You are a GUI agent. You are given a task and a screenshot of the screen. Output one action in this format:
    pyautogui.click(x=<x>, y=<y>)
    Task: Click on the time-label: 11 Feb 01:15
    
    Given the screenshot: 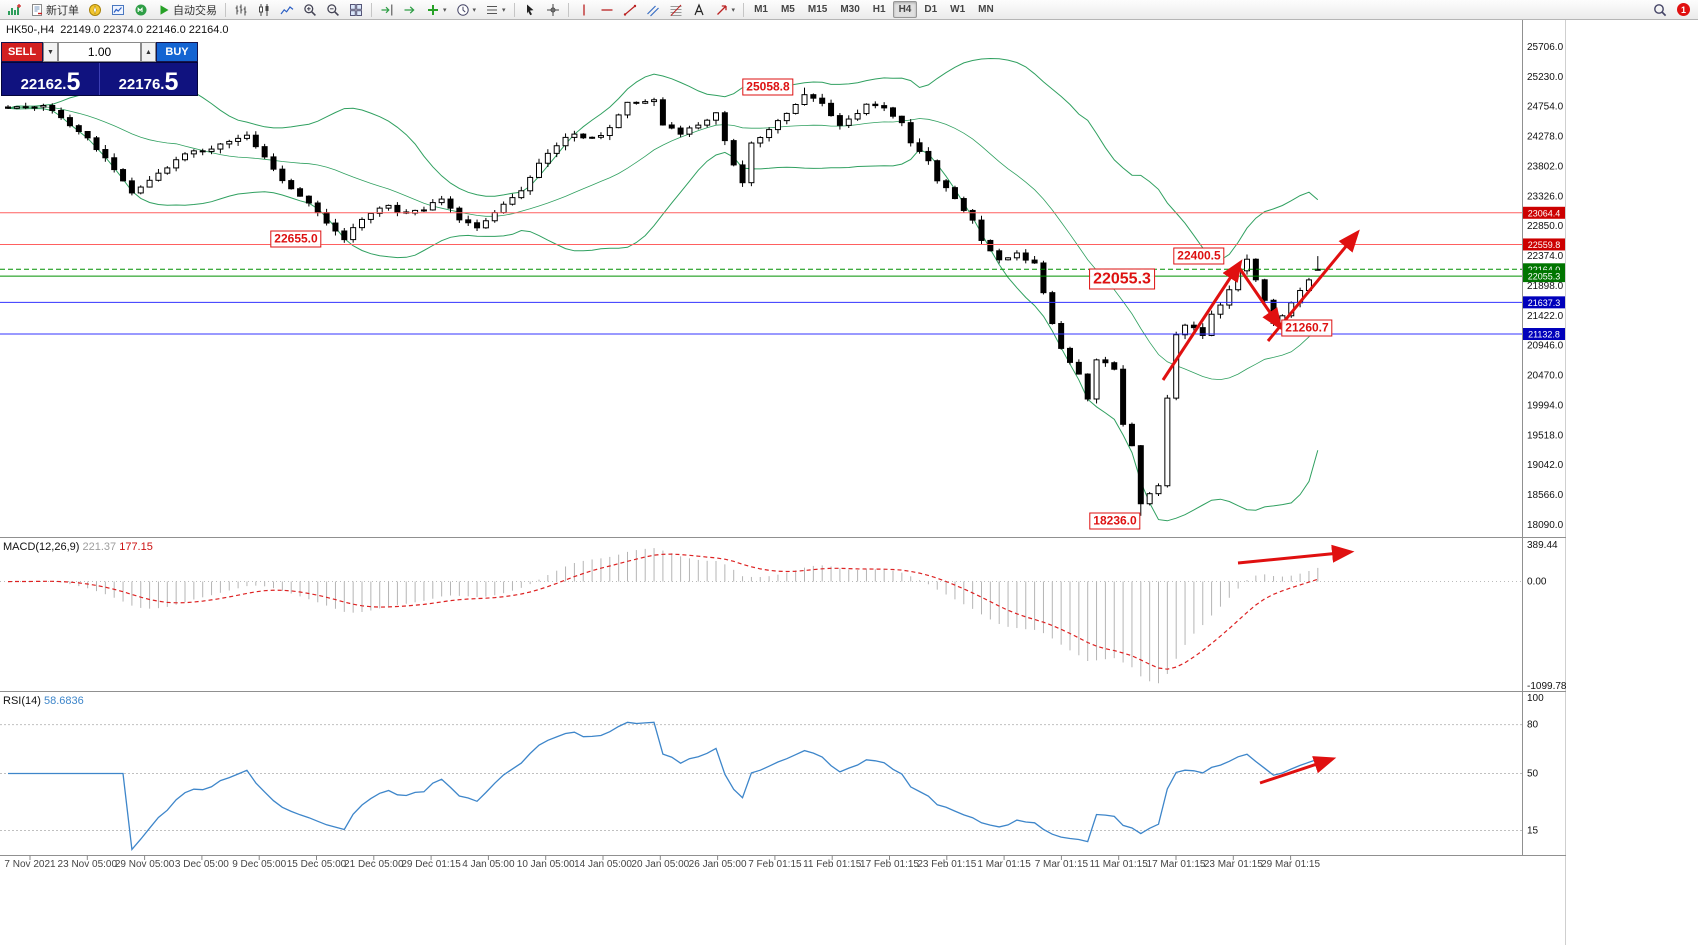 What is the action you would take?
    pyautogui.click(x=832, y=864)
    